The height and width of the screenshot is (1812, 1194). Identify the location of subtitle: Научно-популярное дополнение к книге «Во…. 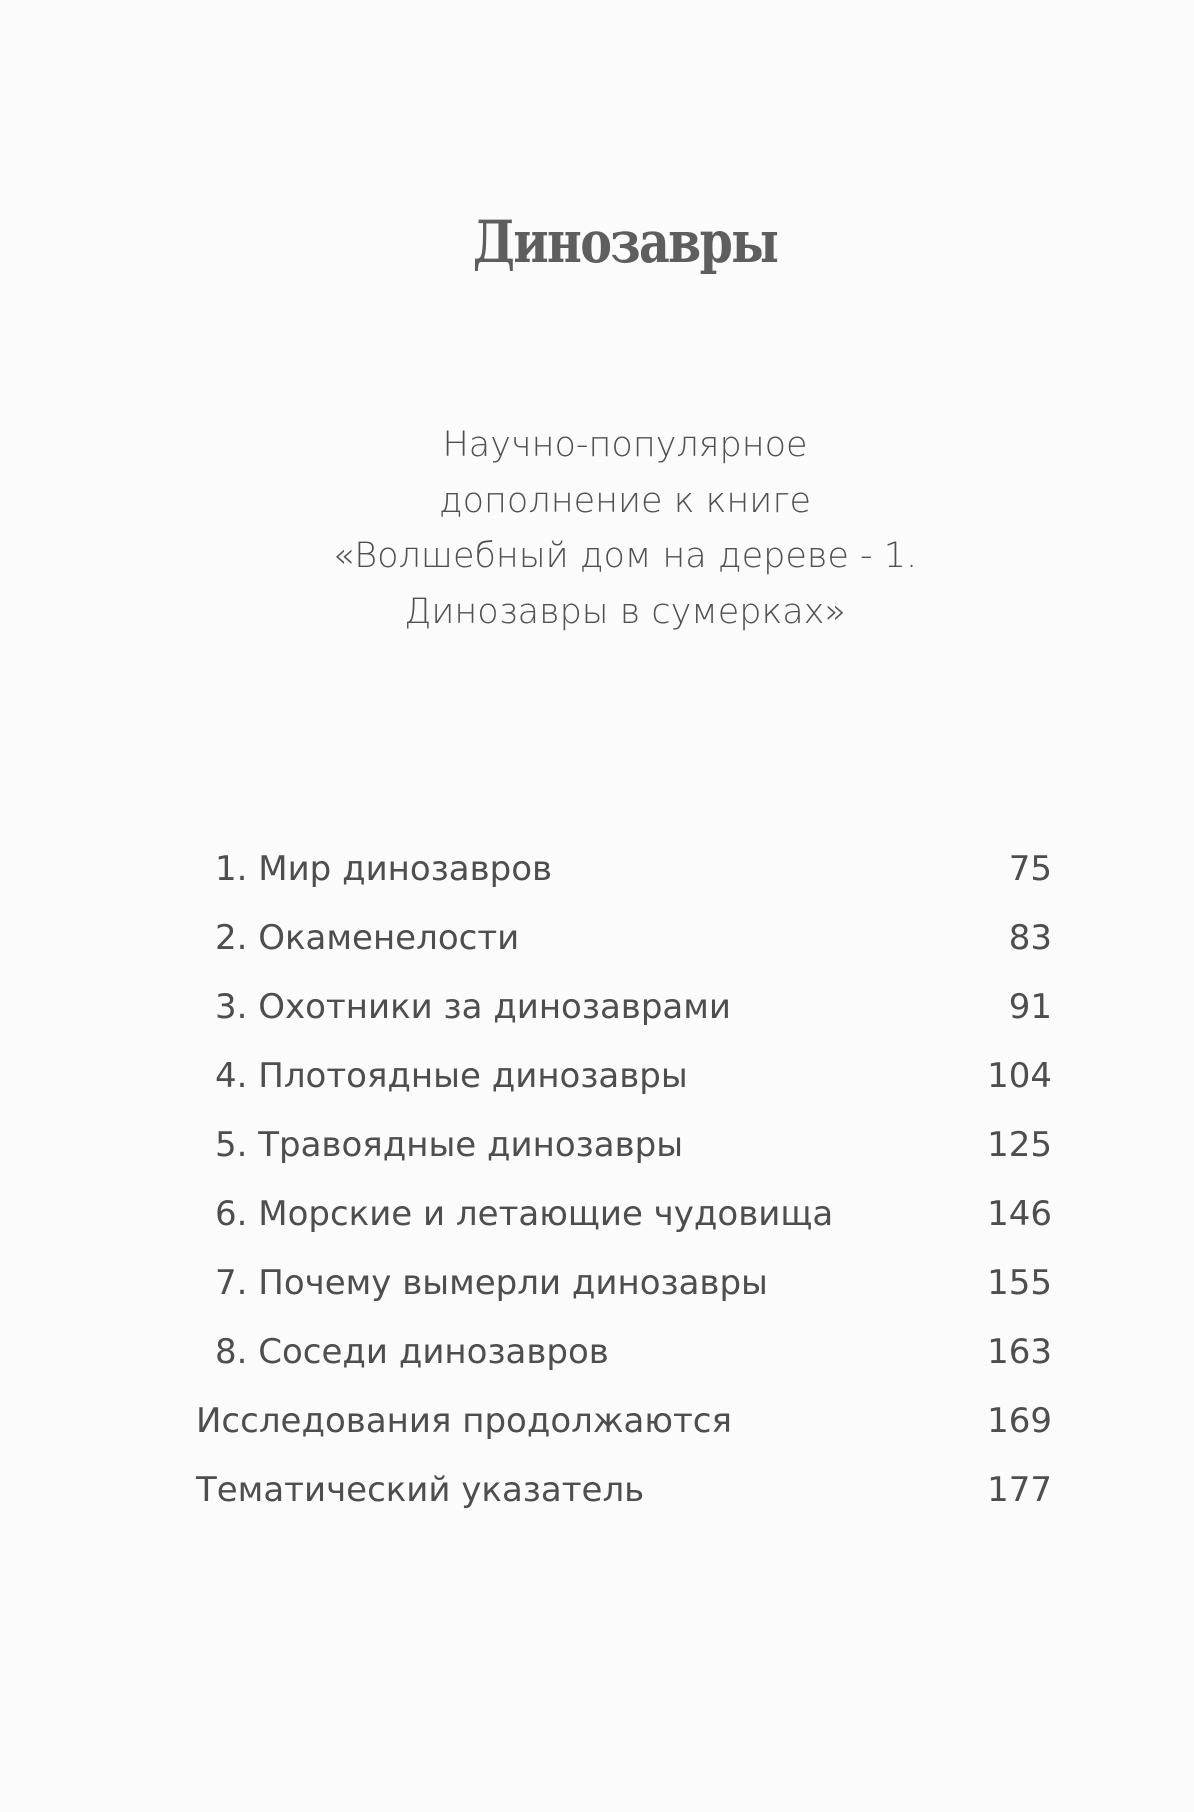
(597, 529).